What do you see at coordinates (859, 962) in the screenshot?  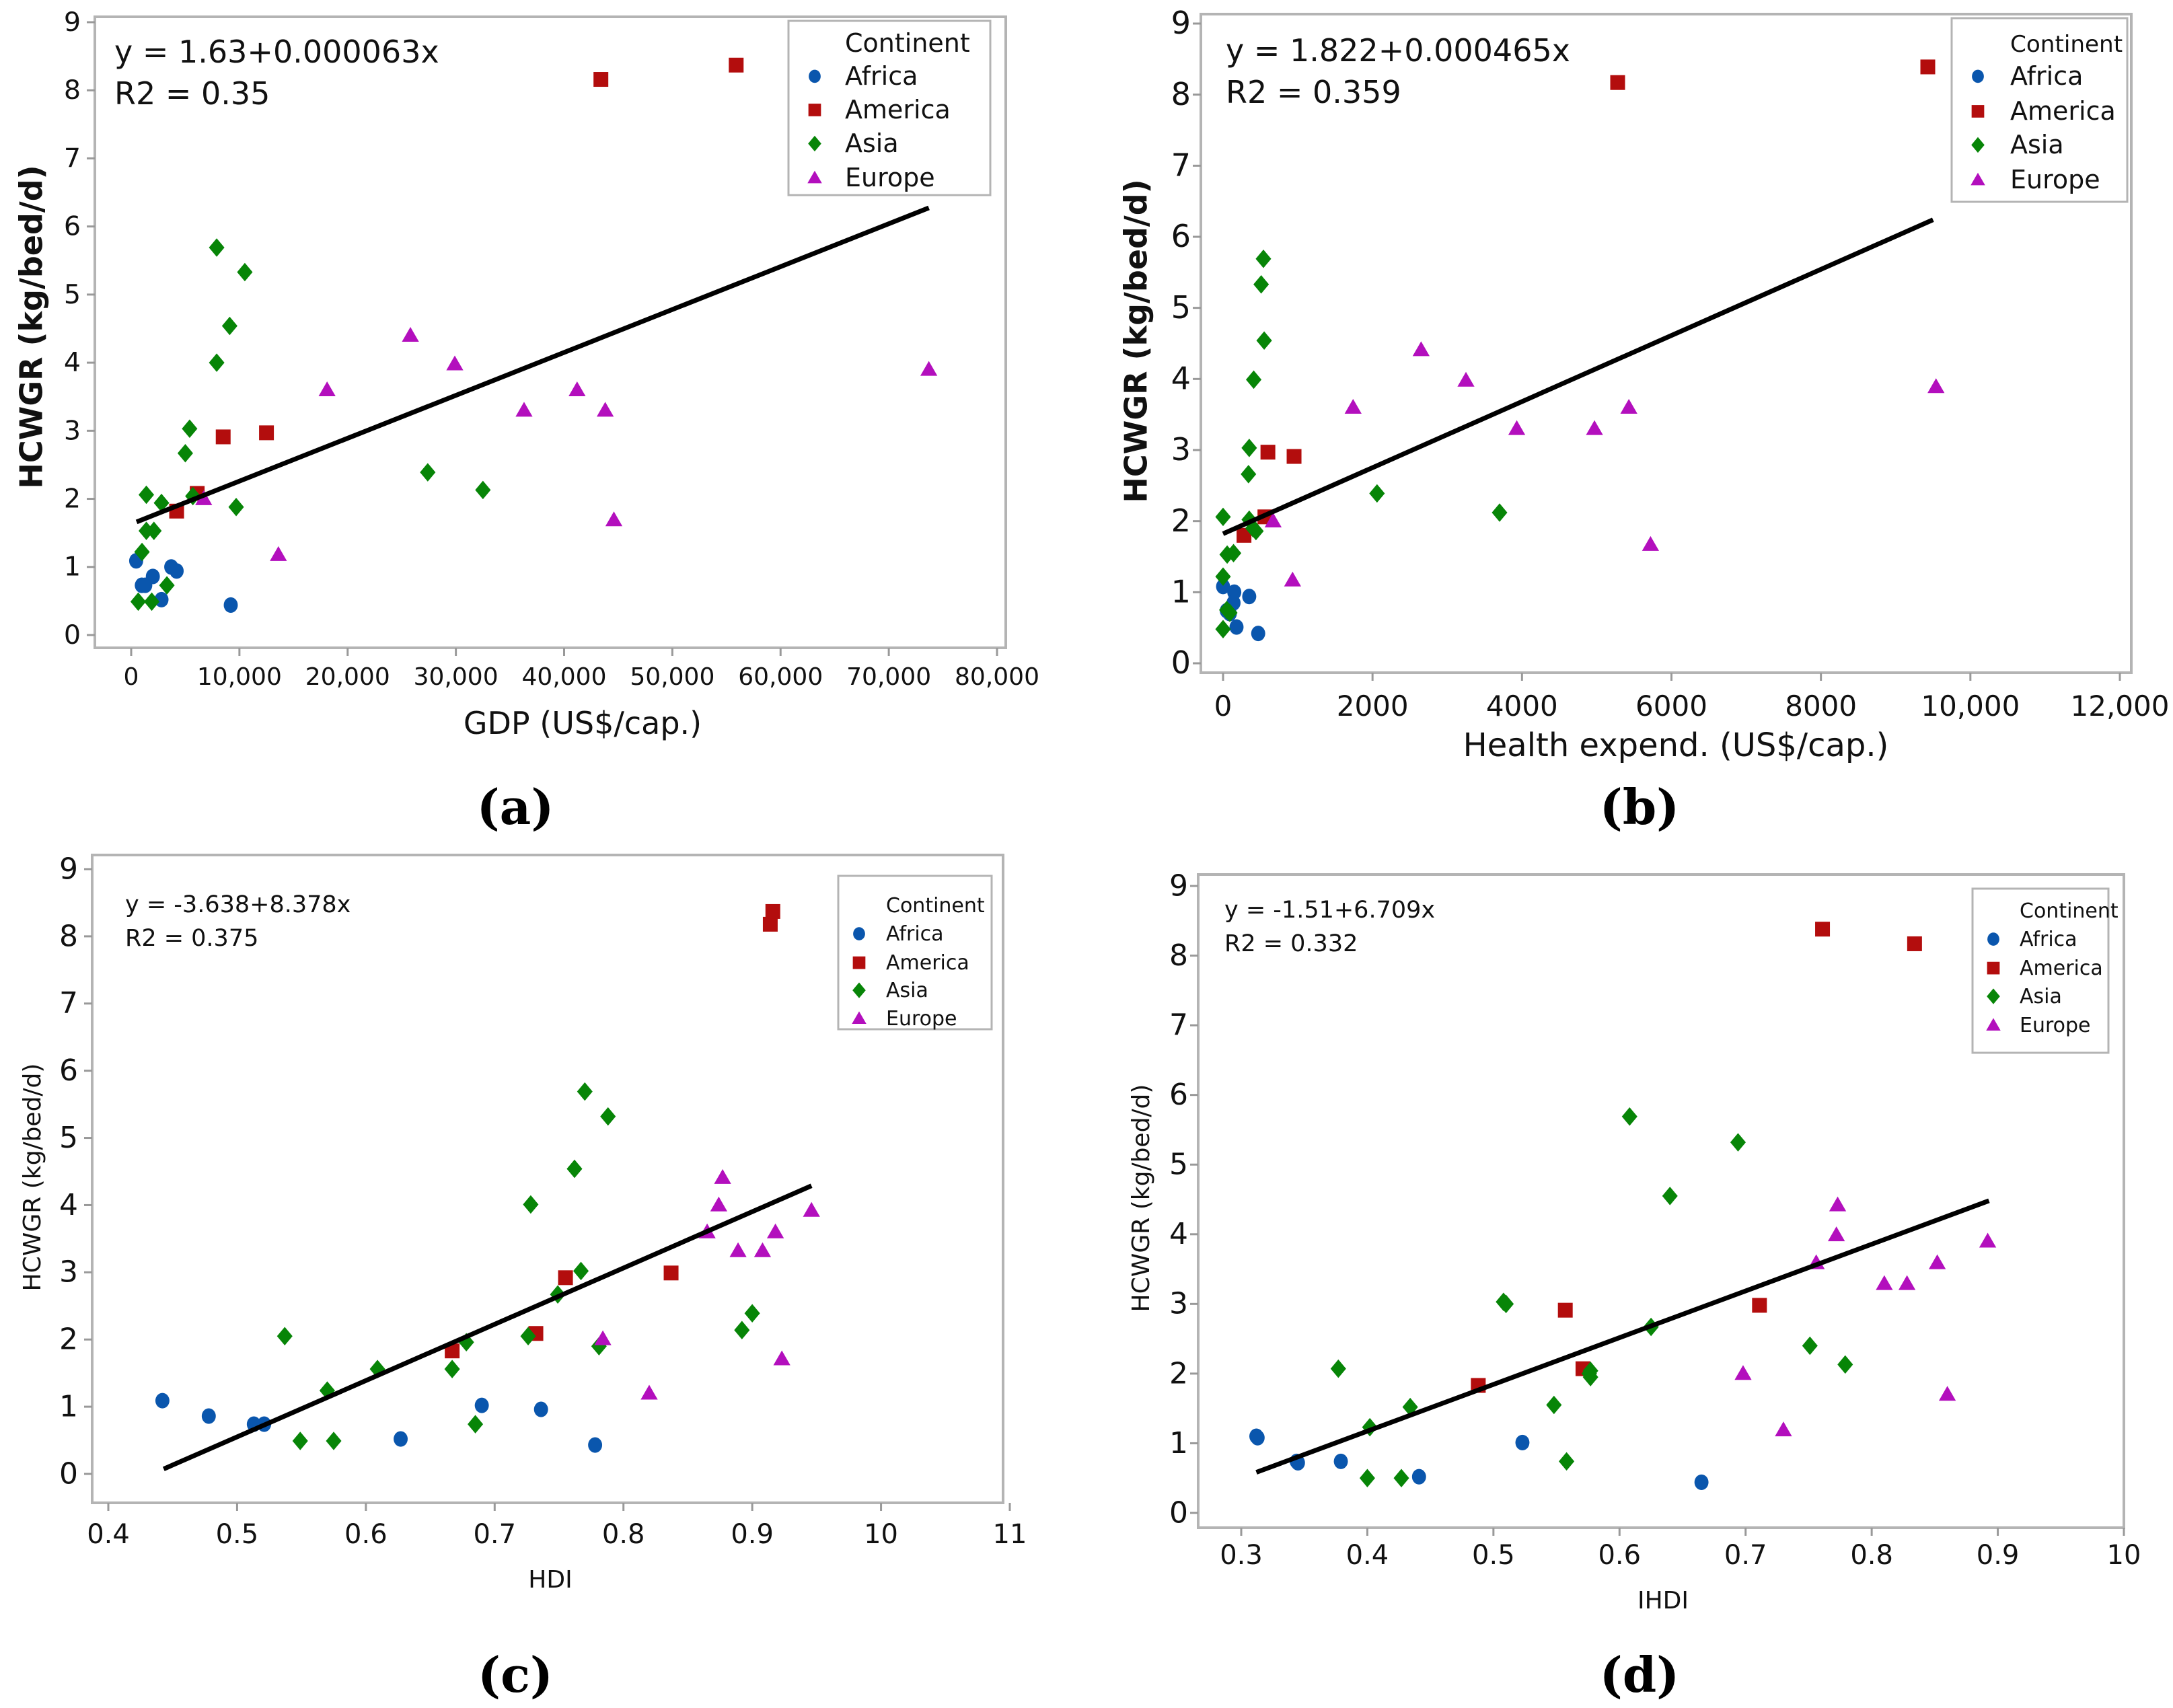 I see `legend-marker-america` at bounding box center [859, 962].